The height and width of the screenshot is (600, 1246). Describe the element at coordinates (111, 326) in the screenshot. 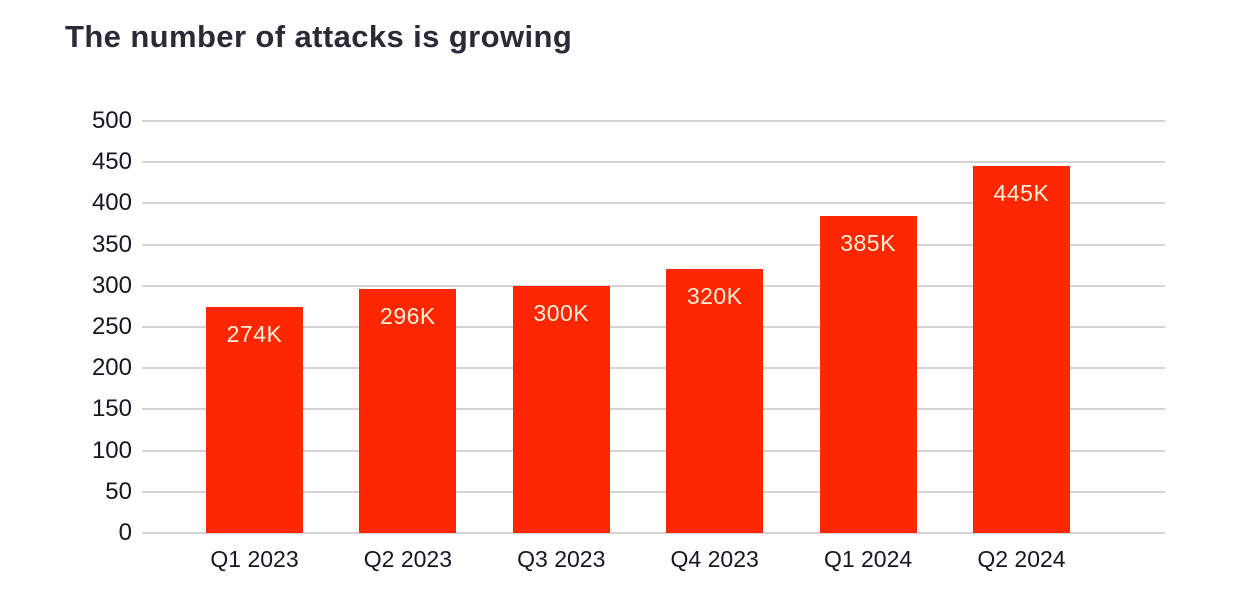

I see `y-tick-label: 250` at that location.